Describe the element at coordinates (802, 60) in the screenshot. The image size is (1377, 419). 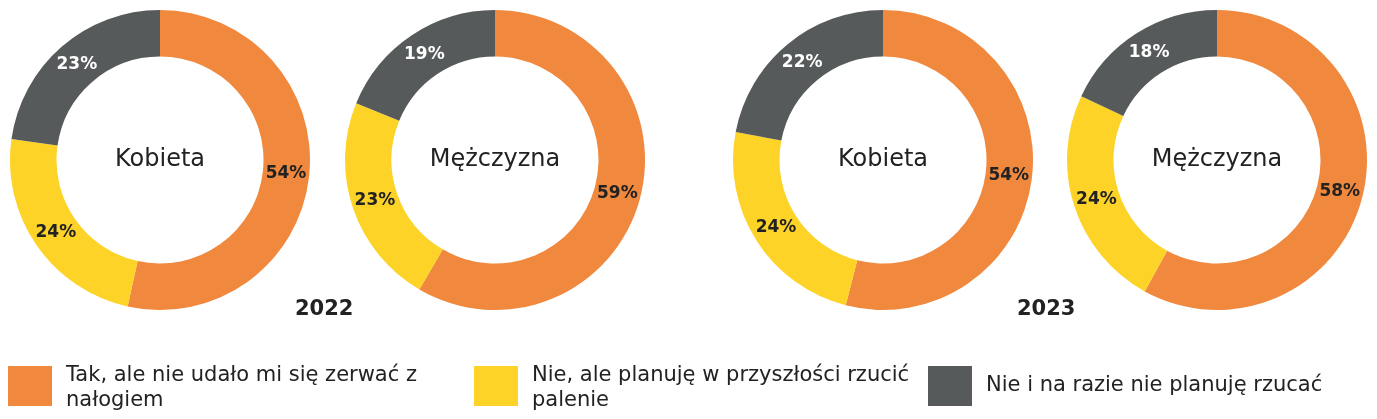
I see `data-label: 22%` at that location.